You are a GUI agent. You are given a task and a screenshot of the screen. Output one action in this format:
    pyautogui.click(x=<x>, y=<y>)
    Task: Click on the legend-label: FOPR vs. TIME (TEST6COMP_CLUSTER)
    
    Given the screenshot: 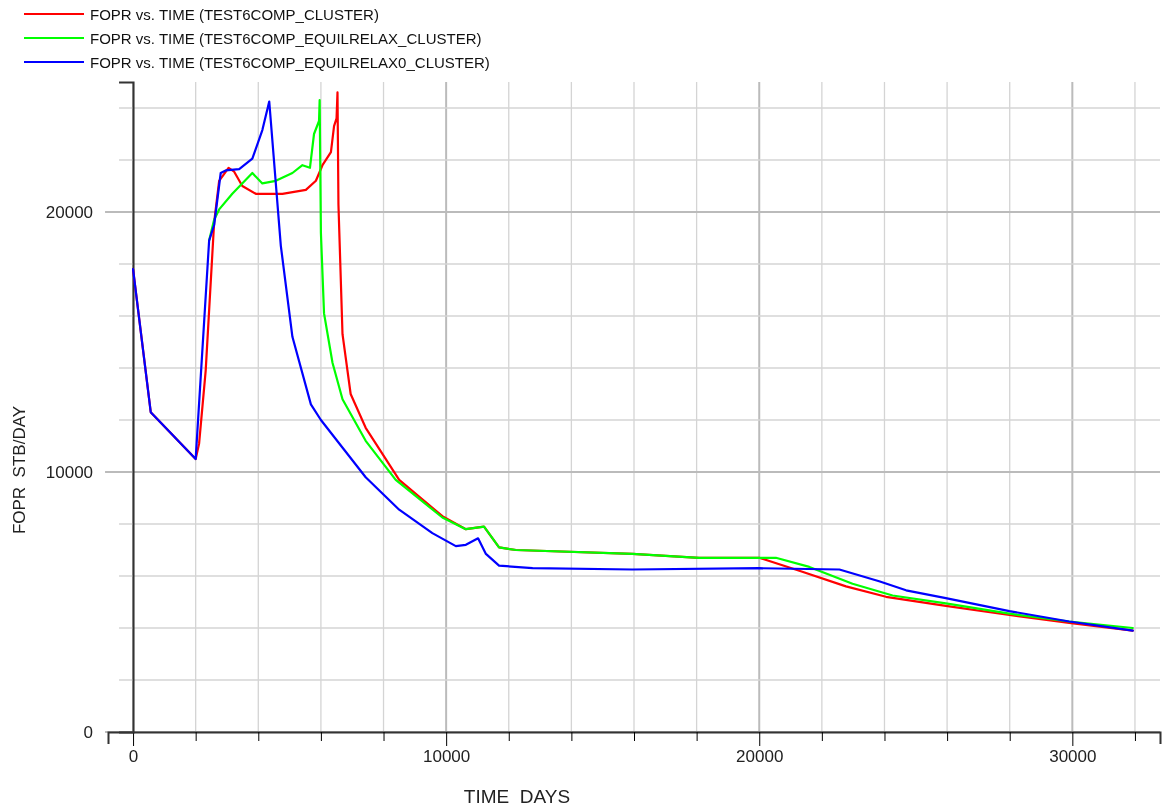 What is the action you would take?
    pyautogui.click(x=234, y=14)
    